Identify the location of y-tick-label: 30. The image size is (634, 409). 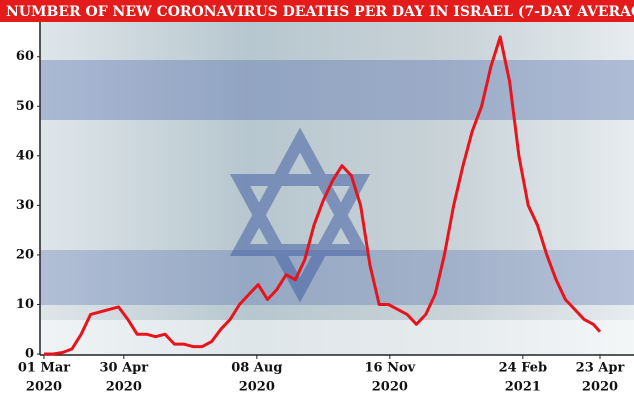
(25, 205).